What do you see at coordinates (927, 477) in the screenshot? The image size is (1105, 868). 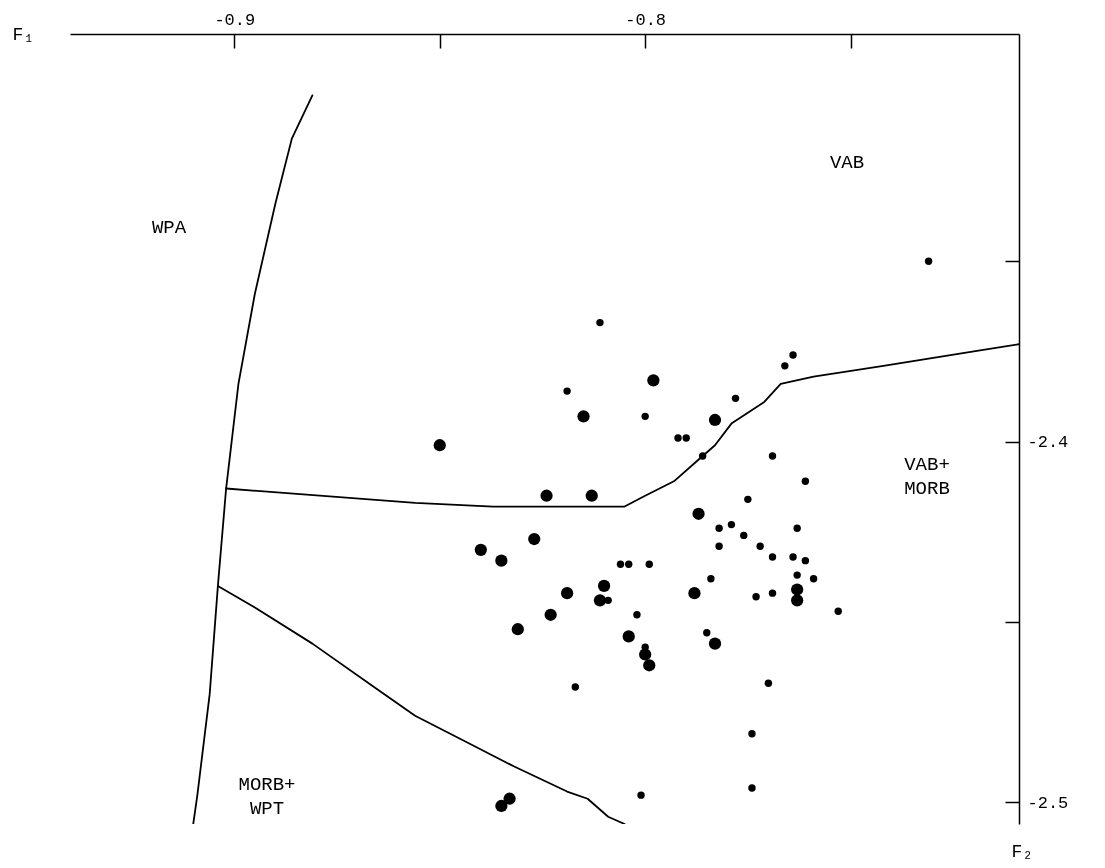 I see `annotation: VAB+ MORB` at bounding box center [927, 477].